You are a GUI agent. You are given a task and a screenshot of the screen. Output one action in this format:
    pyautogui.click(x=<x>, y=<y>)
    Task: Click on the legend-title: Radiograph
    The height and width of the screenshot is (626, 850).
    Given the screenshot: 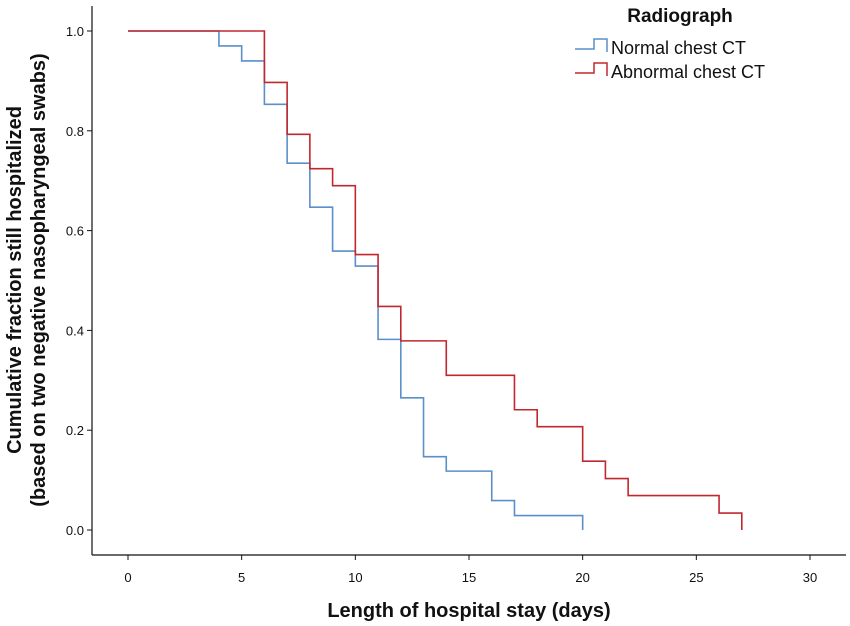 What is the action you would take?
    pyautogui.click(x=680, y=16)
    